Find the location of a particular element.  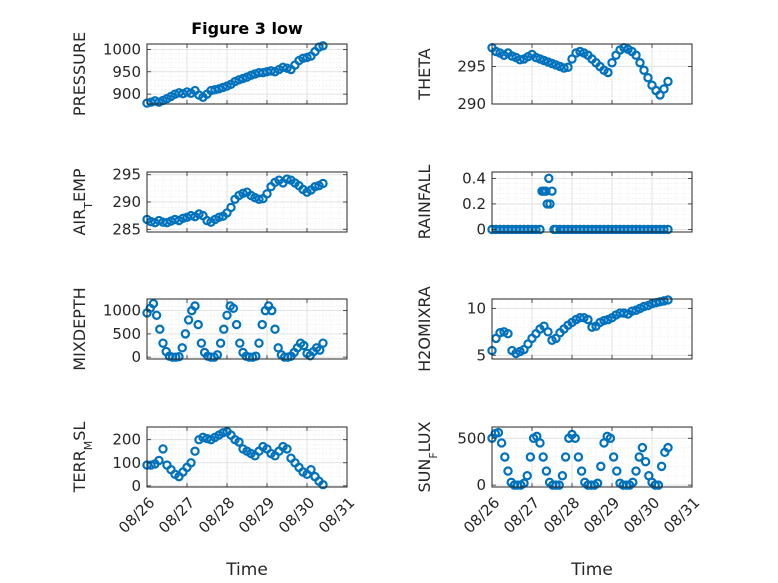

x-tick-label: 08/28 is located at coordinates (561, 515).